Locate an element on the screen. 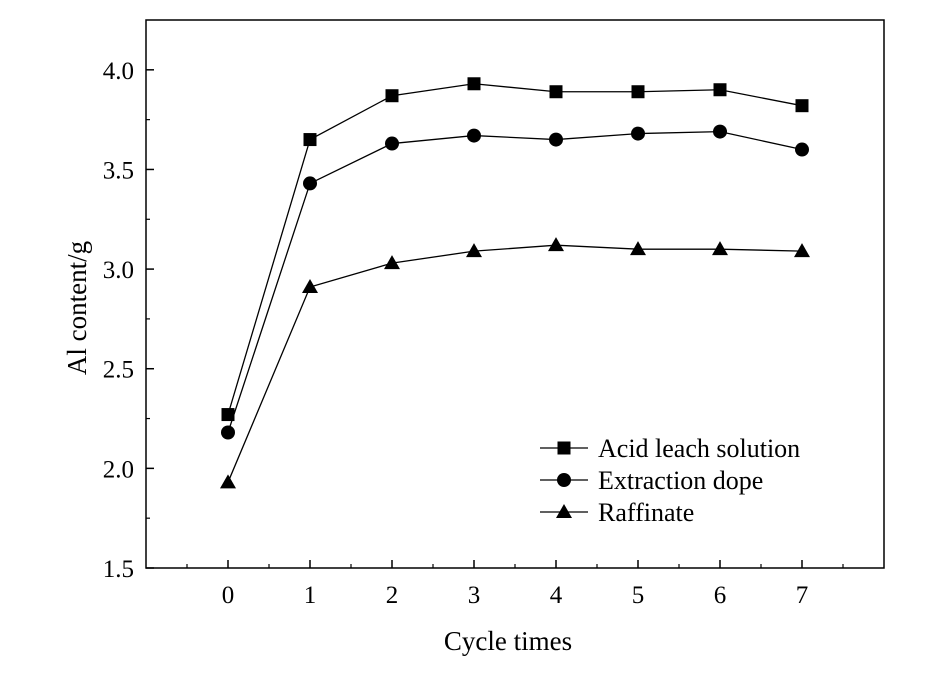 The image size is (931, 675). y-tick-label: 3.5 is located at coordinates (118, 170).